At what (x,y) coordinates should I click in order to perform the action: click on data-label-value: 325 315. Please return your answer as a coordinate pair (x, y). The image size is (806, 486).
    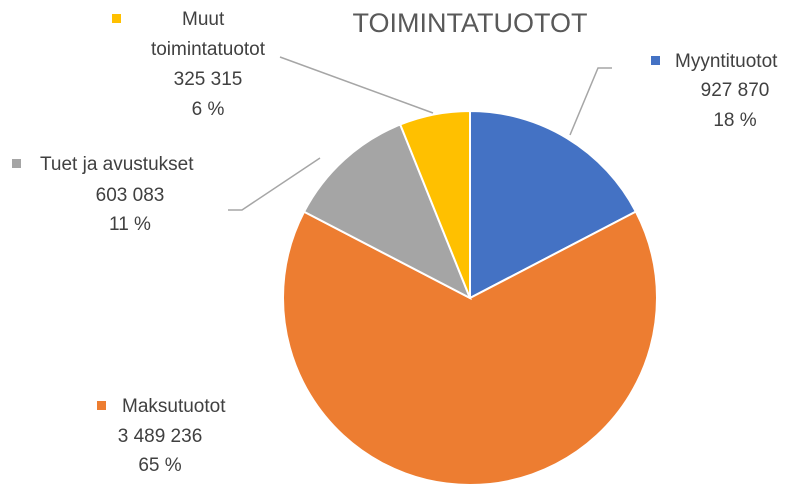
    Looking at the image, I should click on (208, 79).